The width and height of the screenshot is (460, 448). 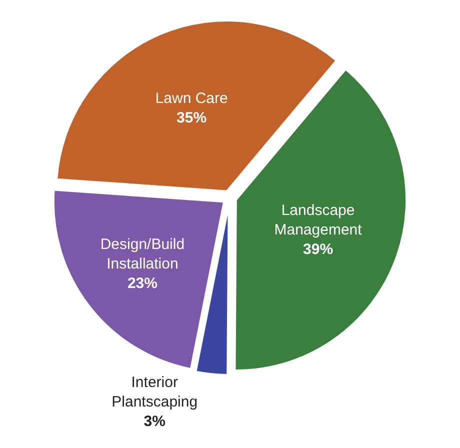 I want to click on data-label: 39%, so click(x=318, y=249).